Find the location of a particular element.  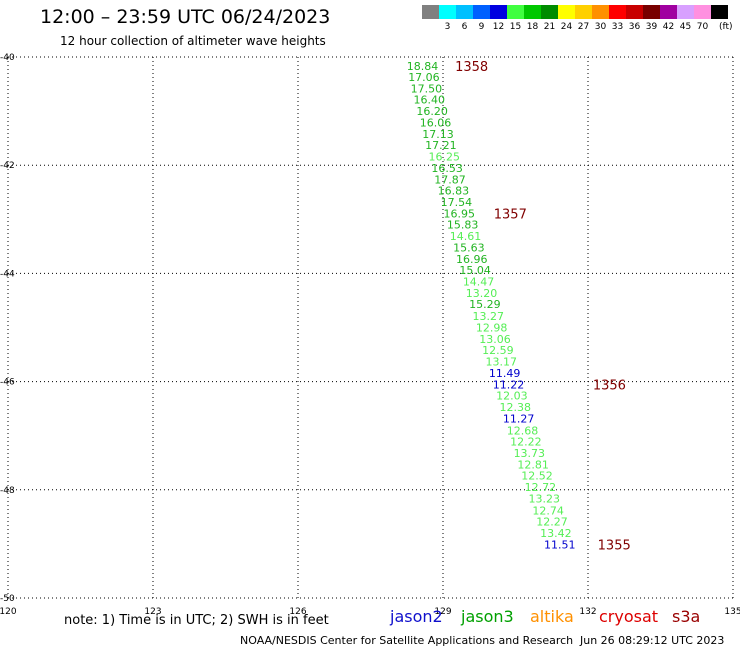

color-scale-cell: 3 is located at coordinates (447, 18).